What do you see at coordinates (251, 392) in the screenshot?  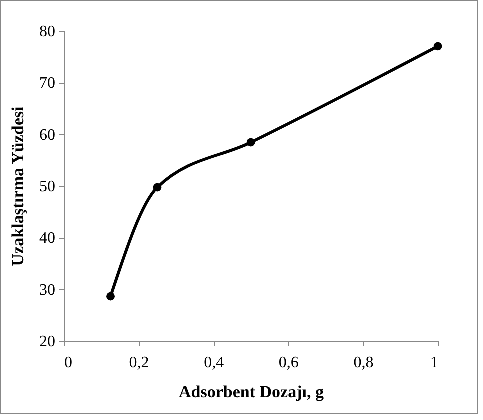 I see `x-axis-title: Adsorbent Dozajı, g` at bounding box center [251, 392].